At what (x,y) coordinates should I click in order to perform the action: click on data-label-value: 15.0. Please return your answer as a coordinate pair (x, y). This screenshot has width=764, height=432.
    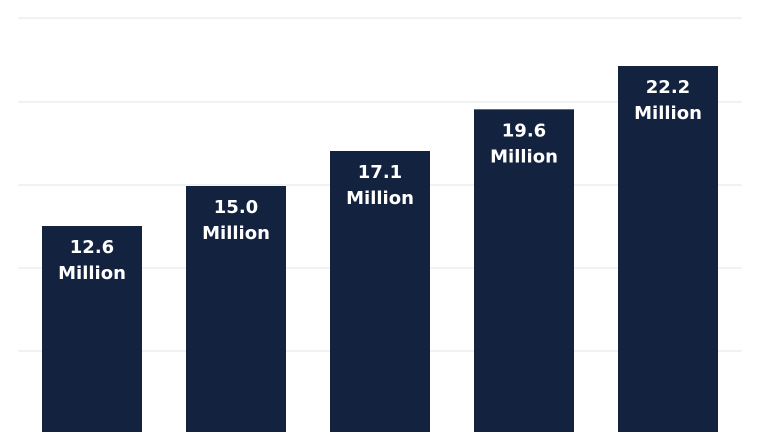
    Looking at the image, I should click on (236, 207).